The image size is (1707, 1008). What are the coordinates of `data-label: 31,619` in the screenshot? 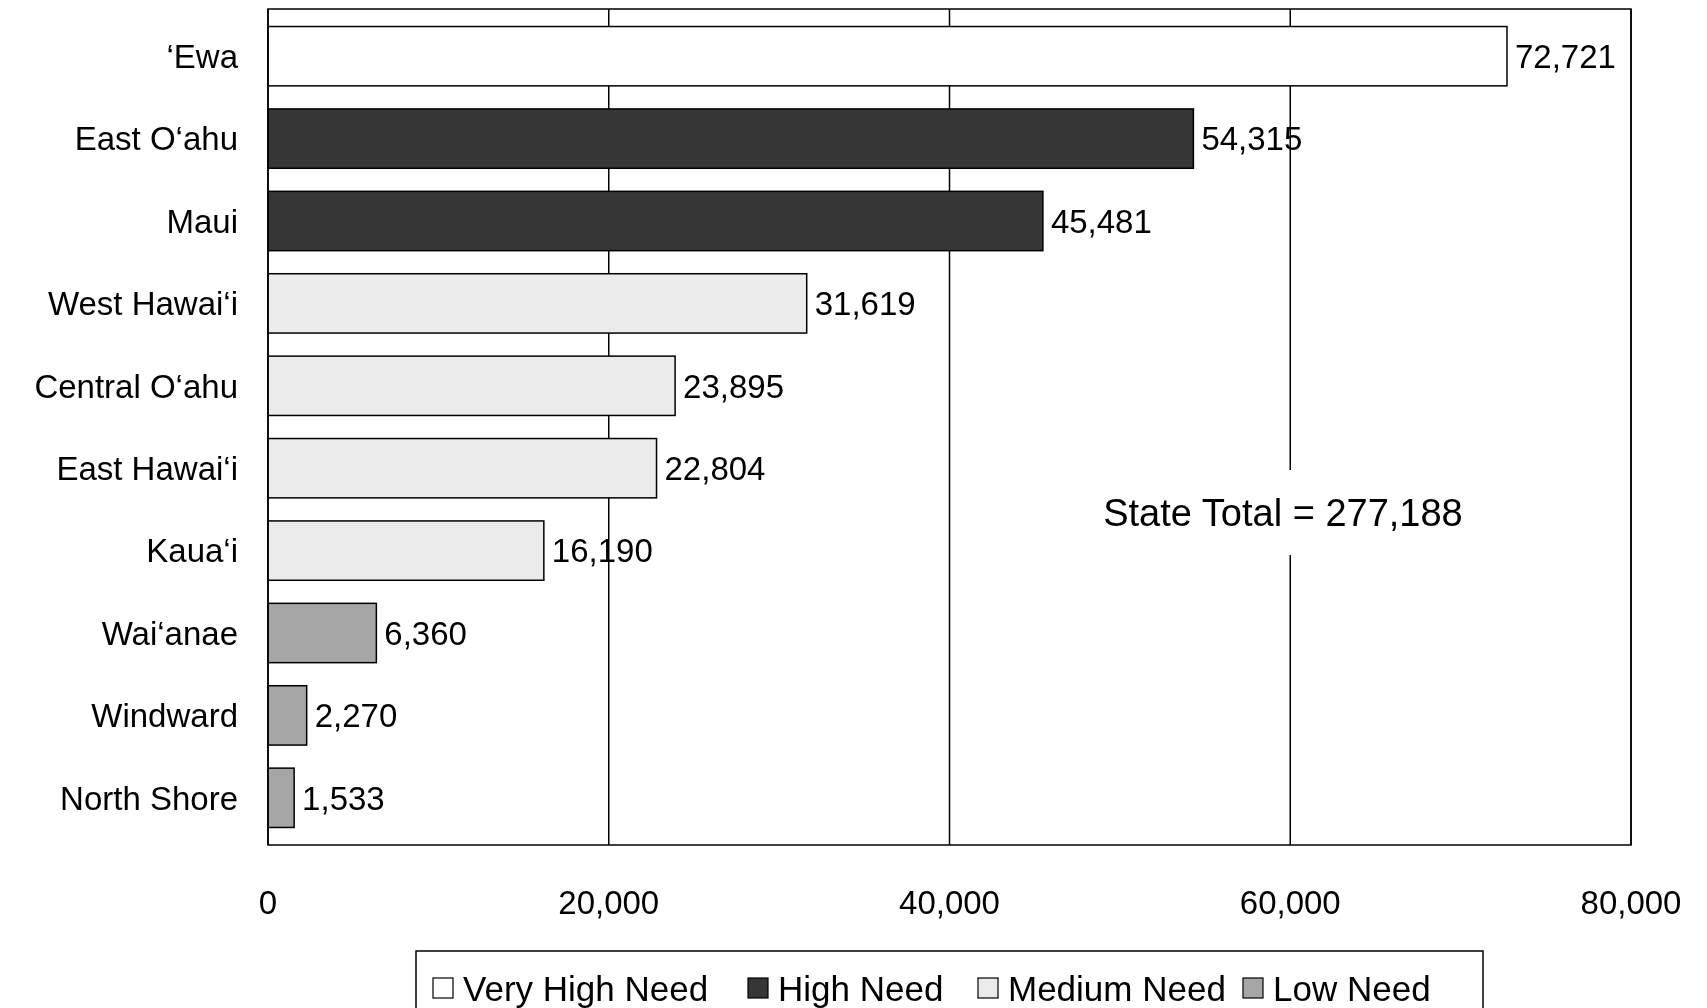 It's located at (865, 304).